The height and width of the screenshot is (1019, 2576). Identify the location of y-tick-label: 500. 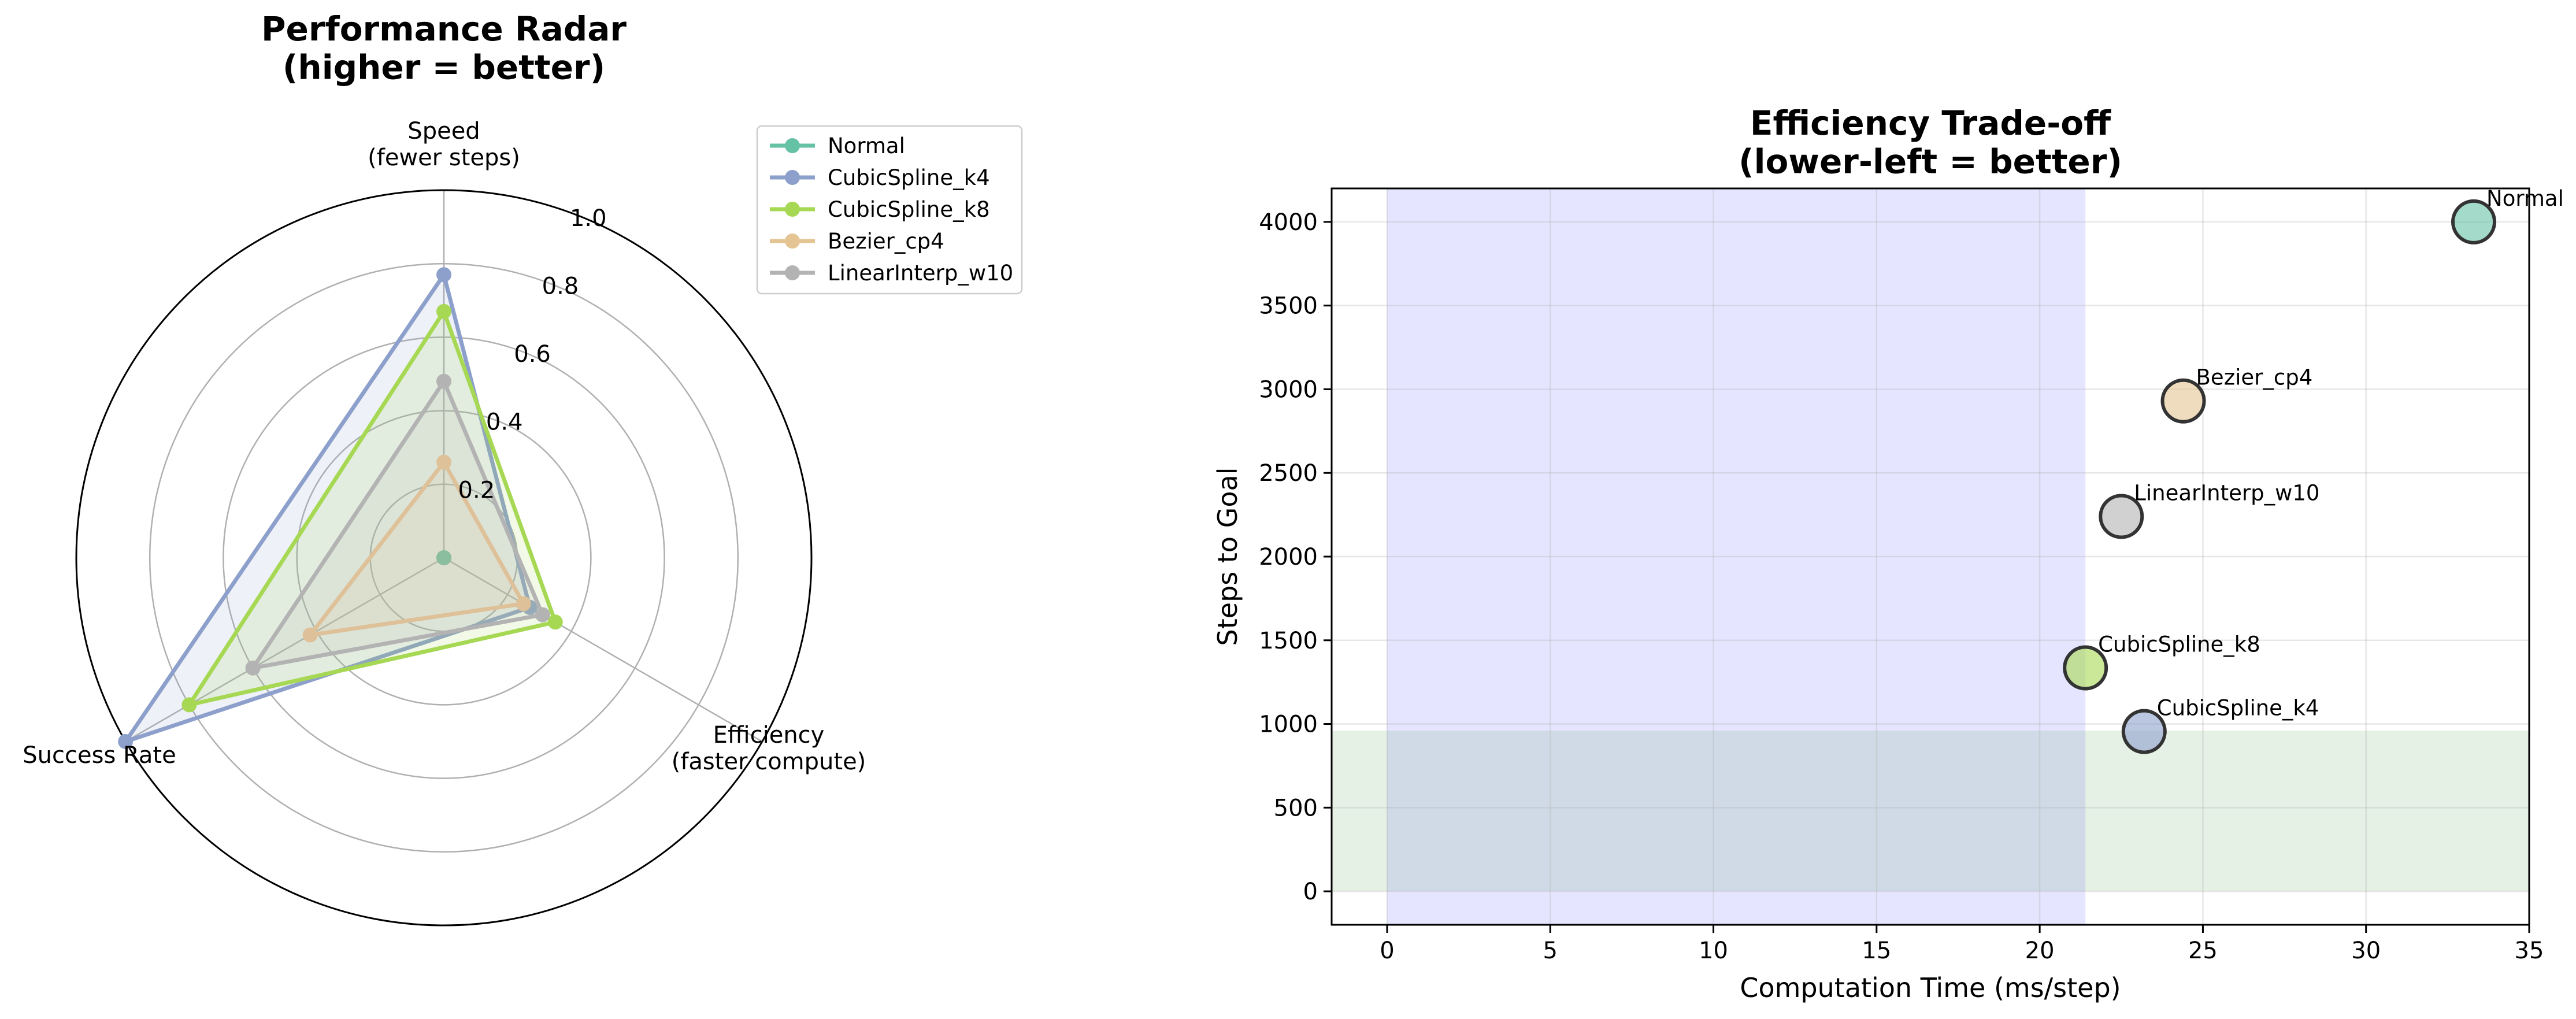
(1296, 808).